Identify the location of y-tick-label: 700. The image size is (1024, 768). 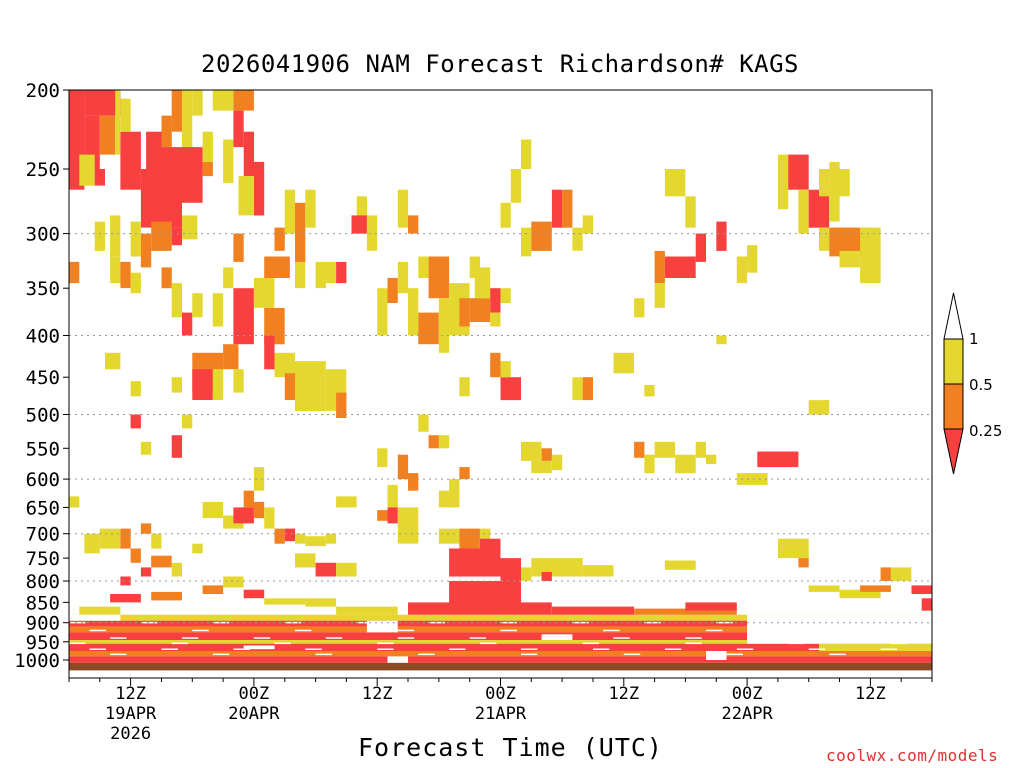
(43, 535).